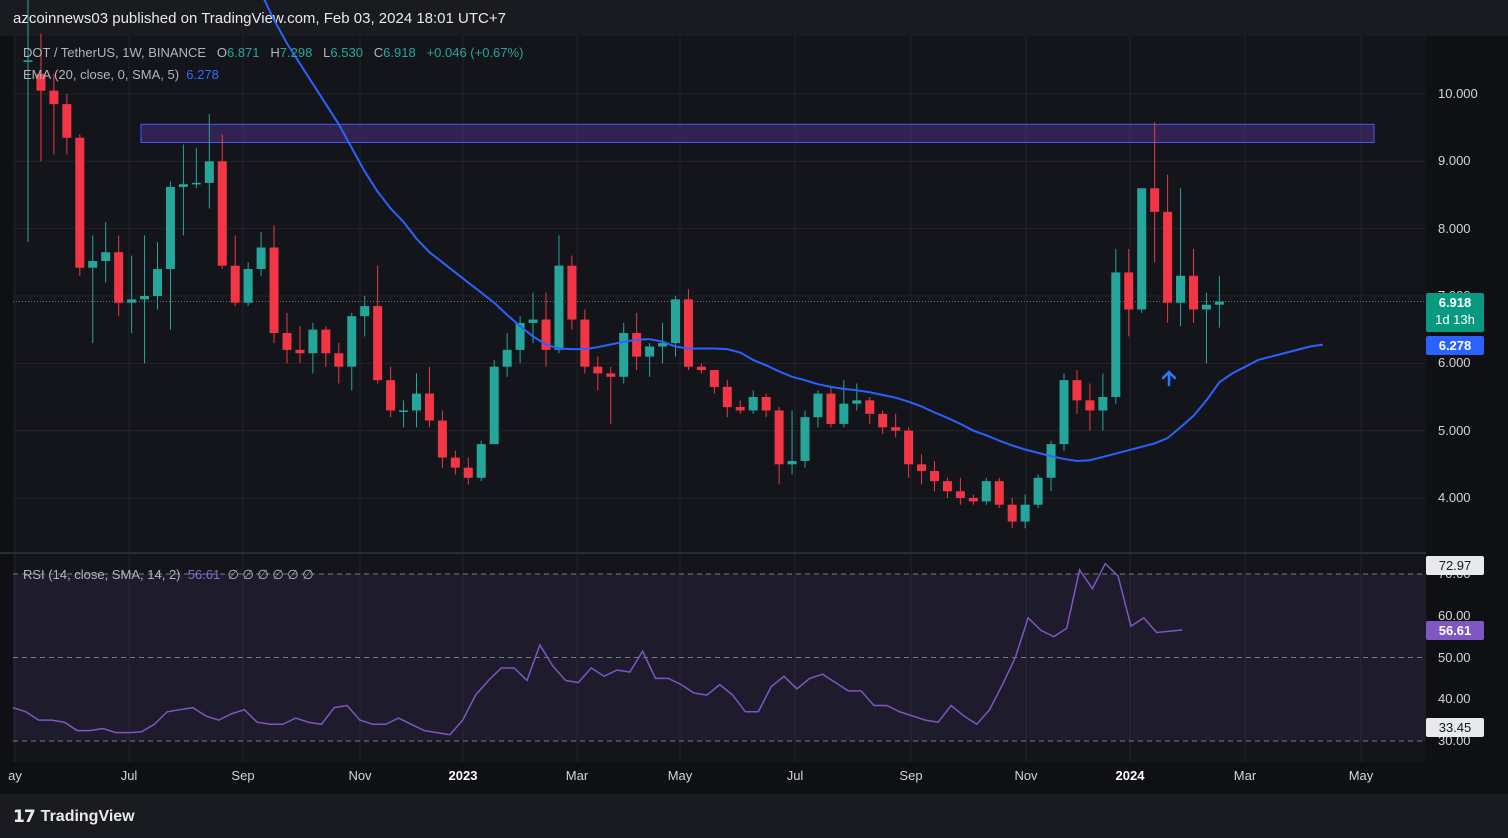  Describe the element at coordinates (911, 775) in the screenshot. I see `time-tick-label: Sep` at that location.